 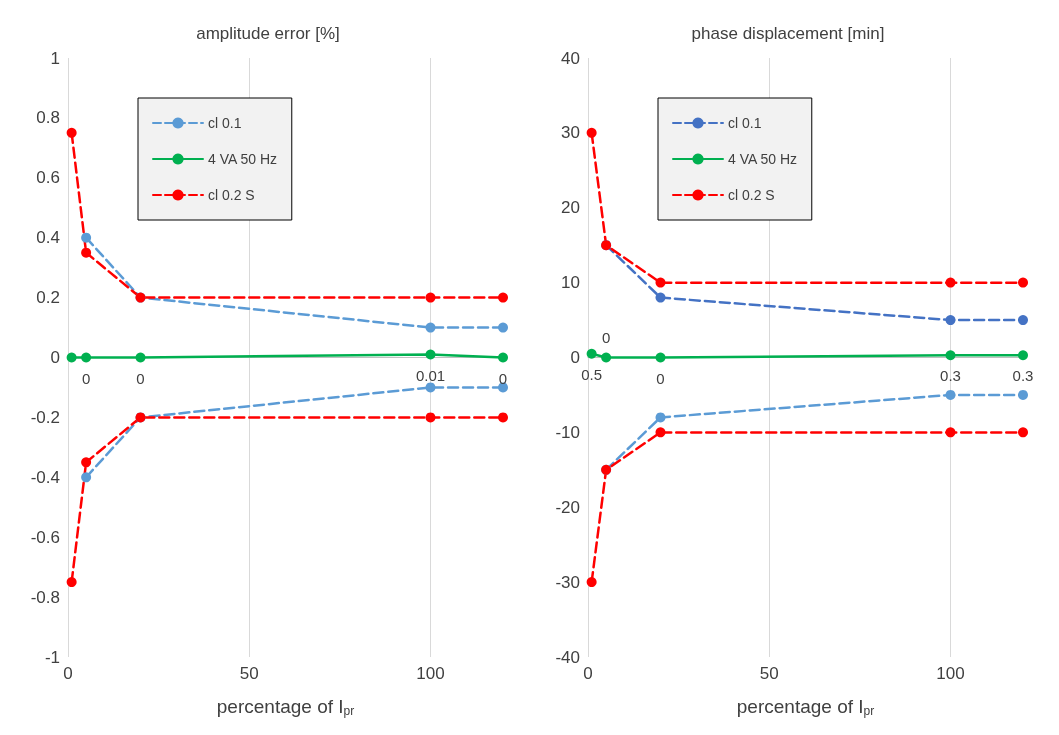 What do you see at coordinates (45, 417) in the screenshot?
I see `y-tick-label: -0.2` at bounding box center [45, 417].